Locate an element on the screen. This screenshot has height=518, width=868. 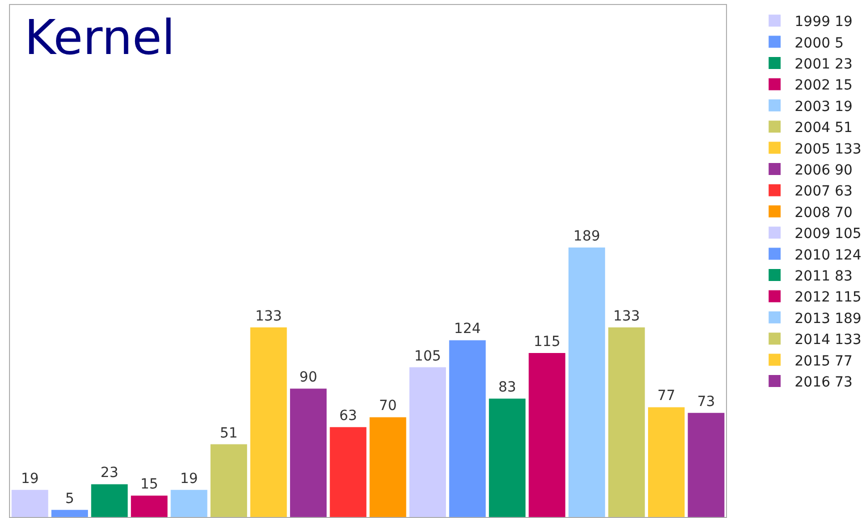
data-label: 115 is located at coordinates (547, 342).